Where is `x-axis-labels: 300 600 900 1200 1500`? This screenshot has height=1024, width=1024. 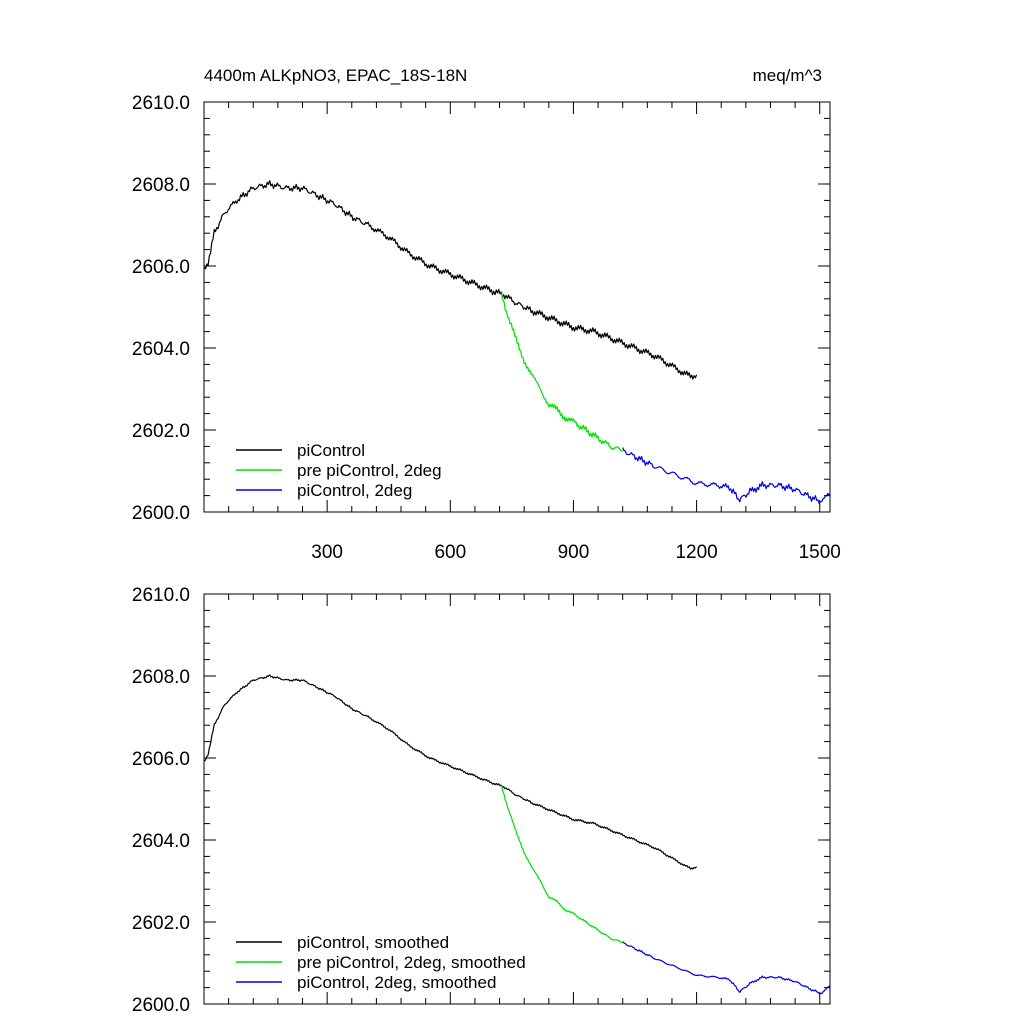 x-axis-labels: 300 600 900 1200 1500 is located at coordinates (576, 552).